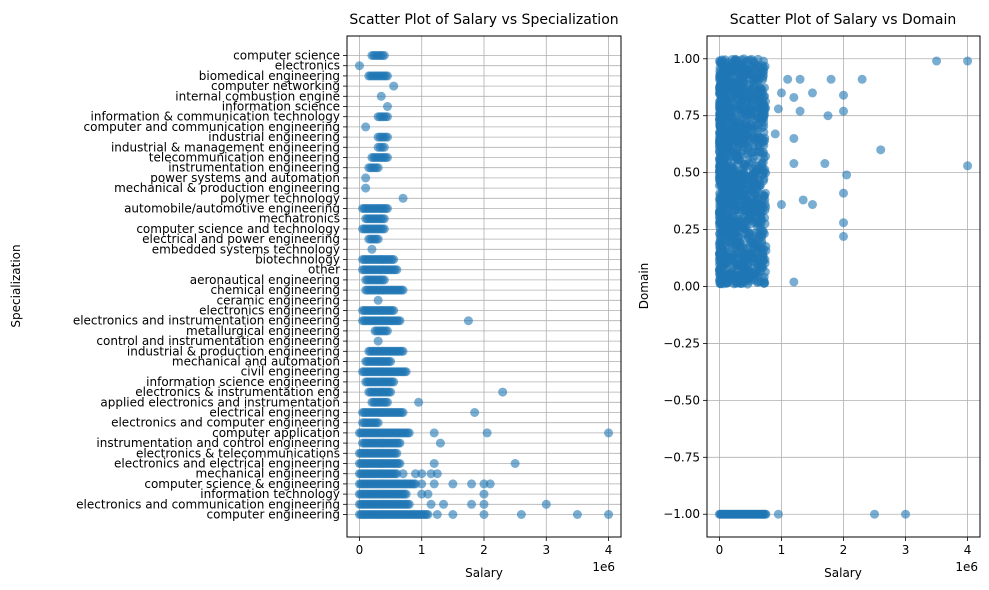 This screenshot has height=590, width=989. What do you see at coordinates (278, 300) in the screenshot?
I see `y-tick-label: ceramic engineering` at bounding box center [278, 300].